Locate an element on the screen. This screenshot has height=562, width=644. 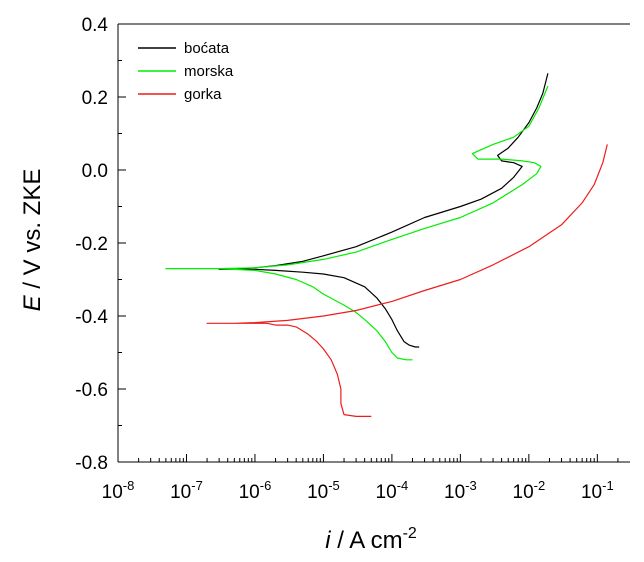
legend: boćata morska gorka is located at coordinates (186, 71).